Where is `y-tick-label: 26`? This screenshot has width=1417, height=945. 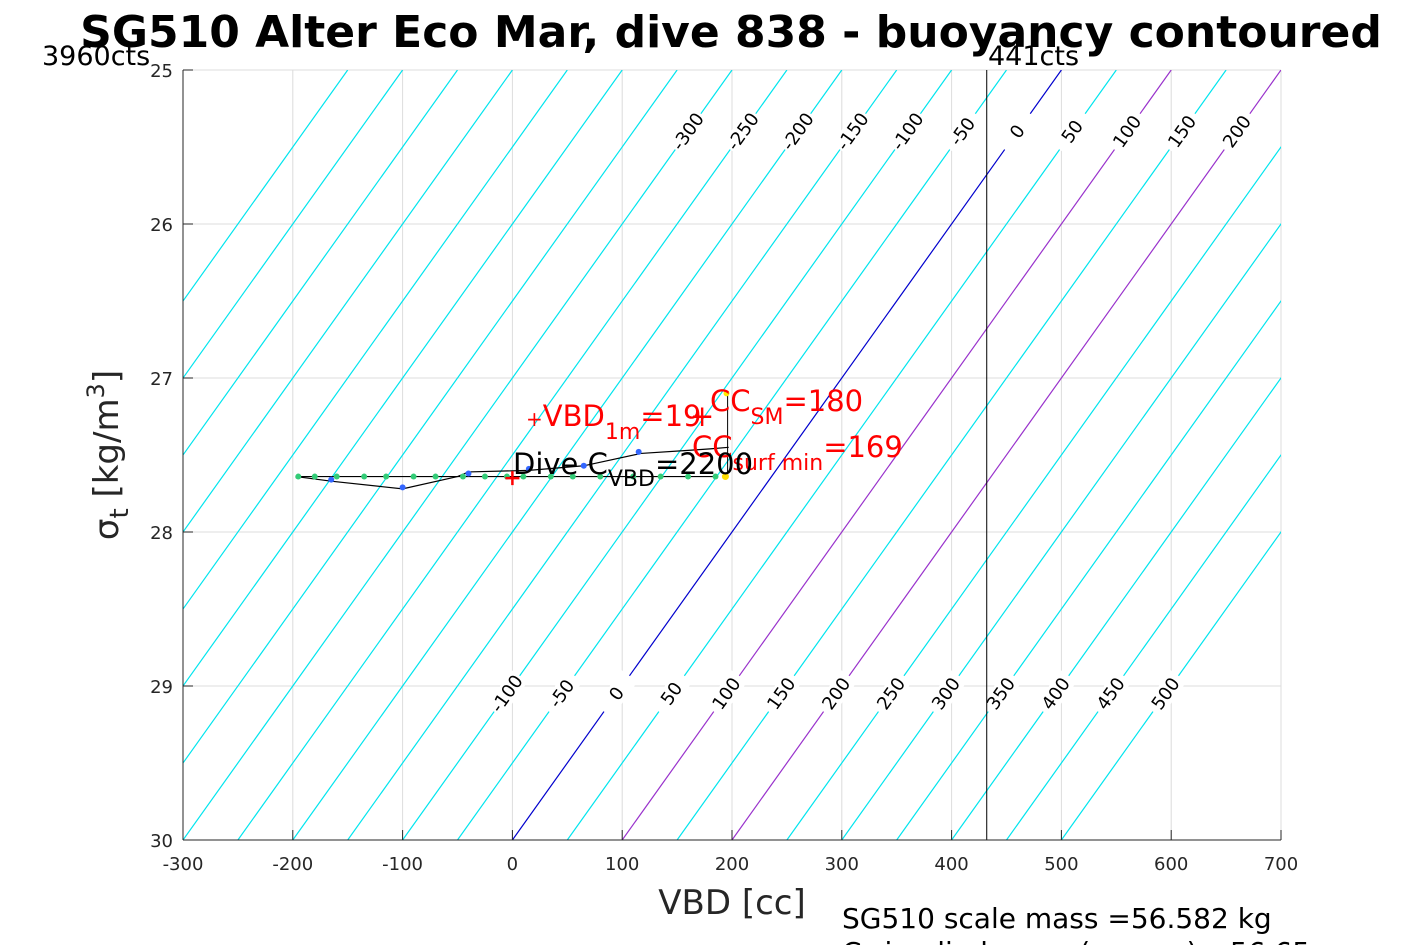
y-tick-label: 26 is located at coordinates (161, 225).